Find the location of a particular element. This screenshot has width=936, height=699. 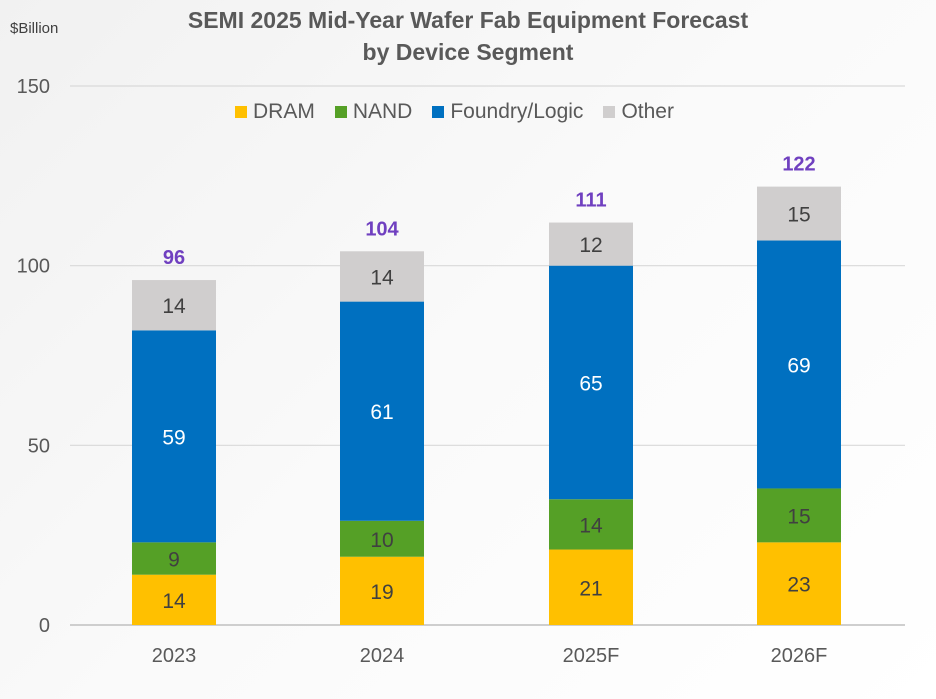

legend-item: NAND is located at coordinates (373, 112).